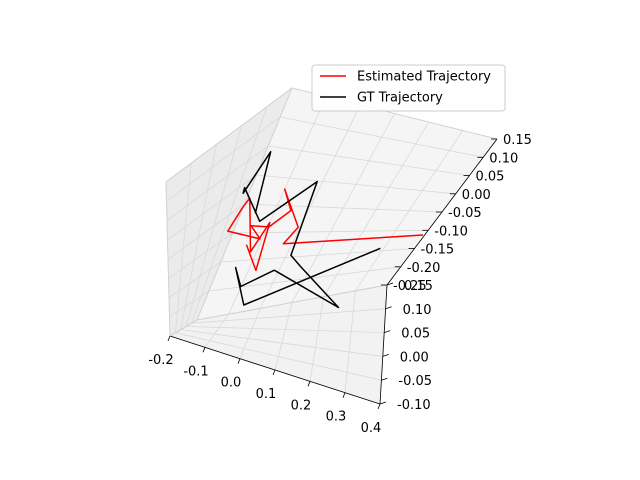 The image size is (640, 480). I want to click on tick-label-y: 0.00, so click(414, 357).